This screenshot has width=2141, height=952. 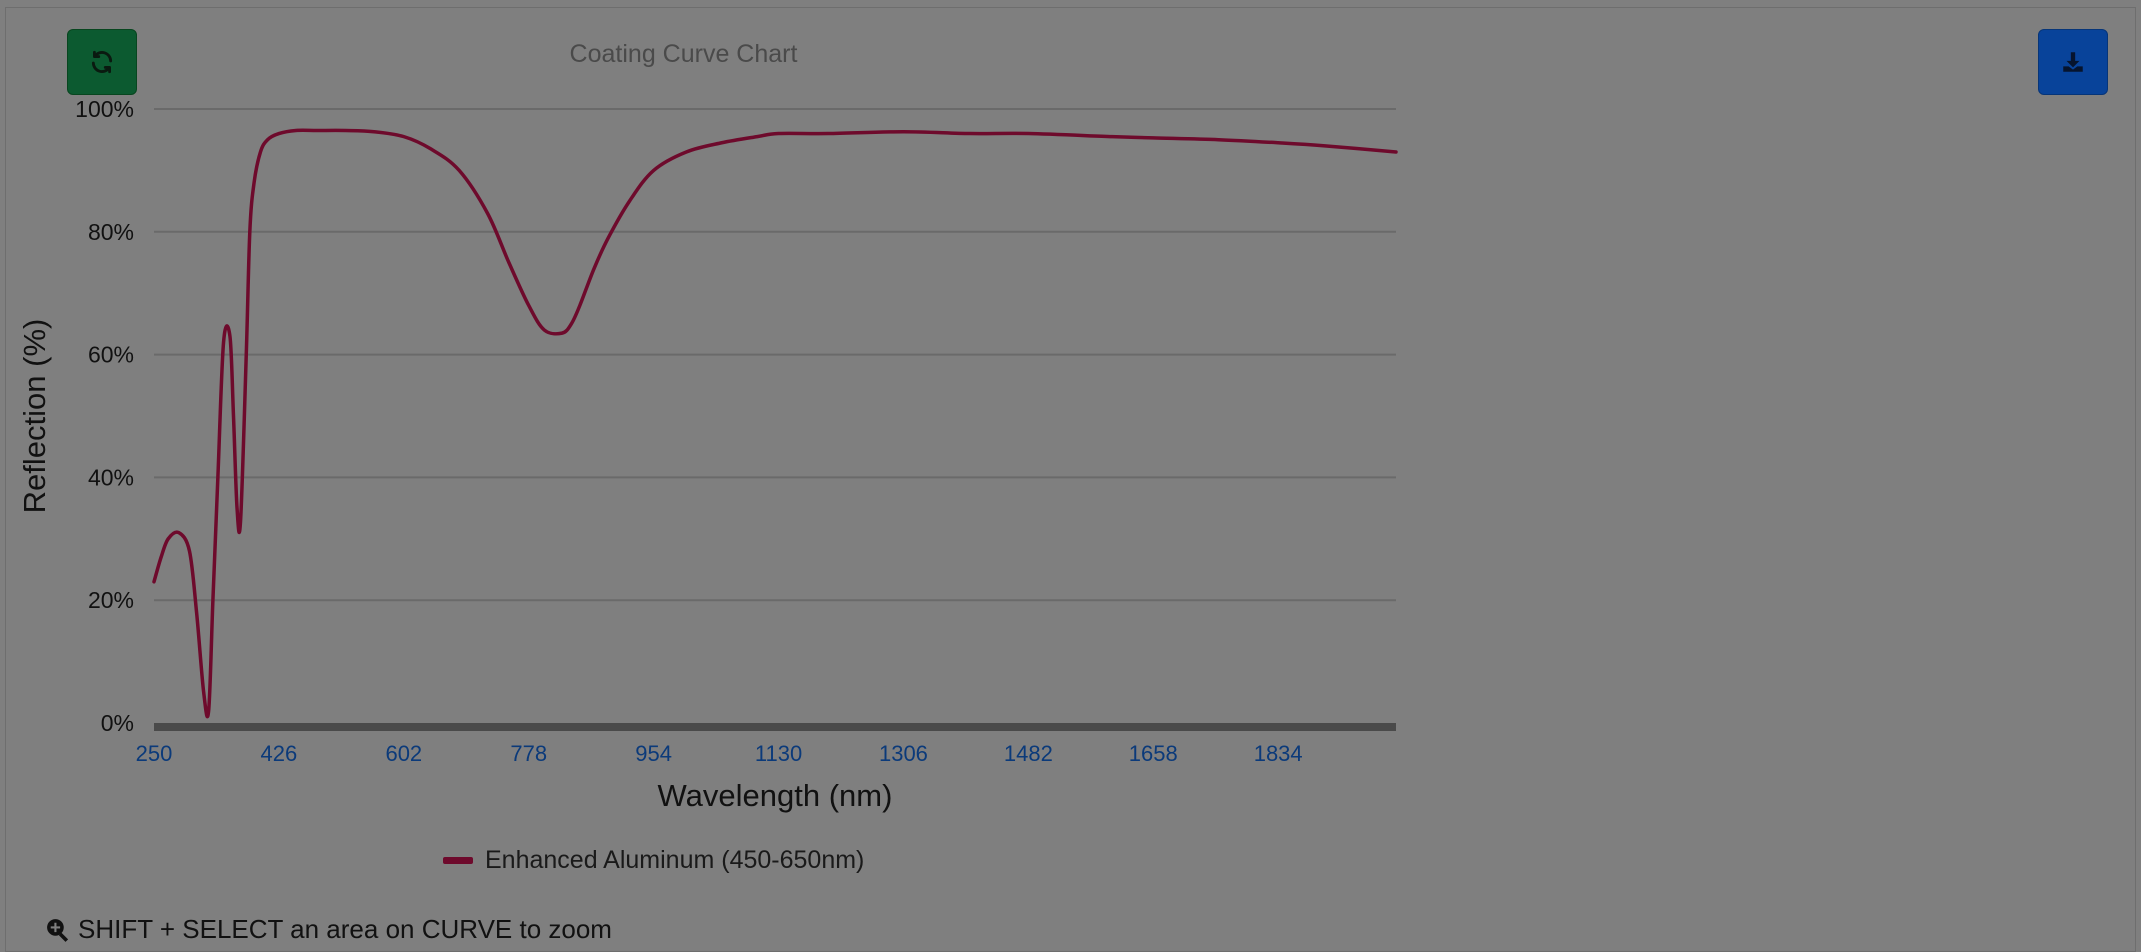 What do you see at coordinates (111, 600) in the screenshot?
I see `y-tick-label: 20%` at bounding box center [111, 600].